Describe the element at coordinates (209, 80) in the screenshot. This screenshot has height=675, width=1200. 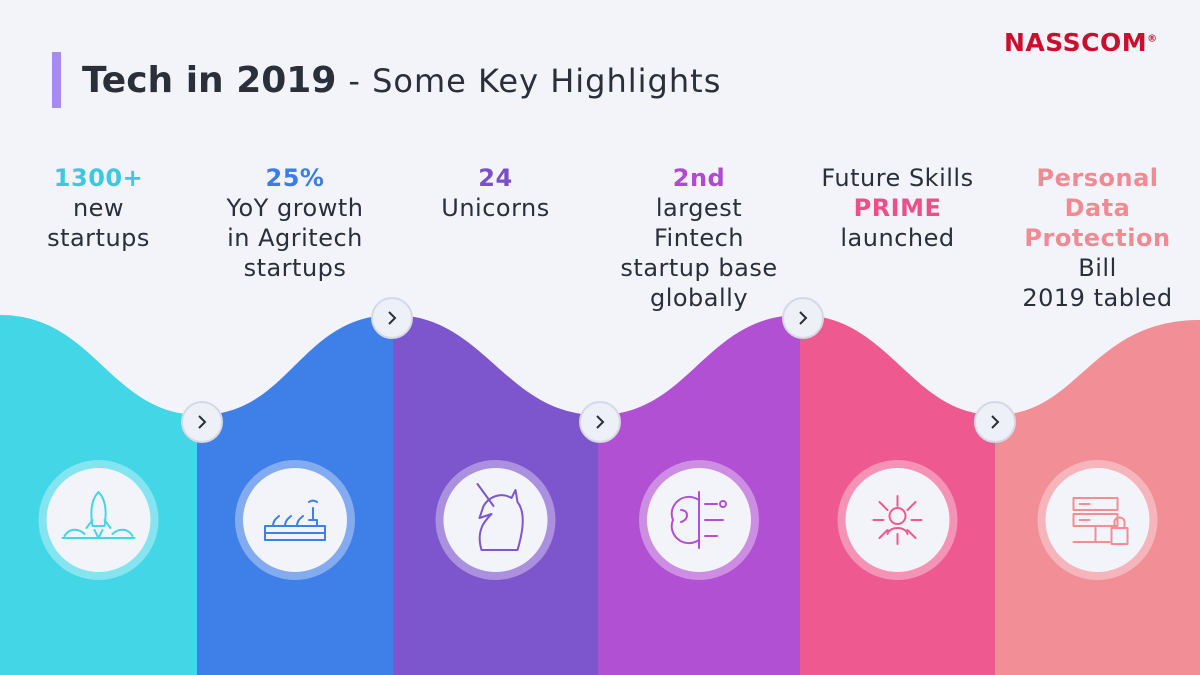
I see `title-text: Tech in 2019` at that location.